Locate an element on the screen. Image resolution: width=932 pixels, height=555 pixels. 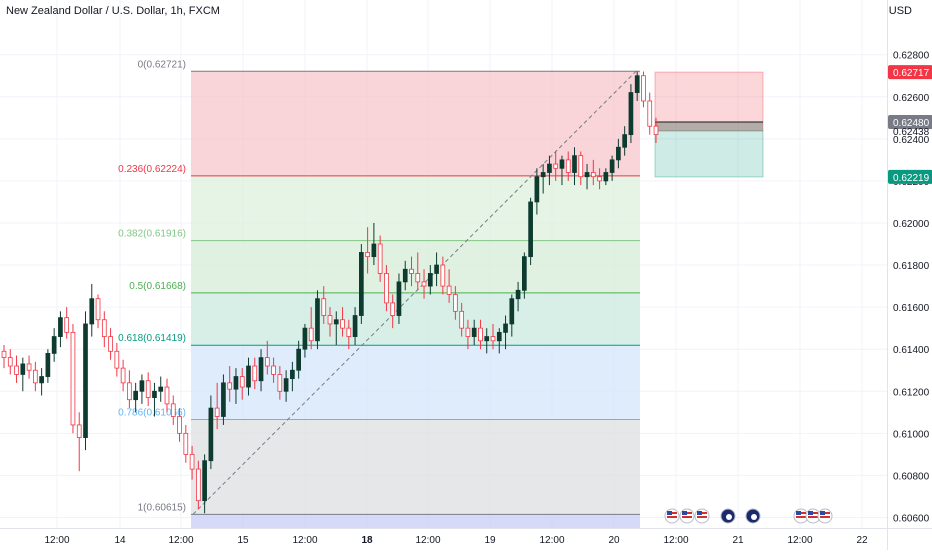
economic-events is located at coordinates (748, 516).